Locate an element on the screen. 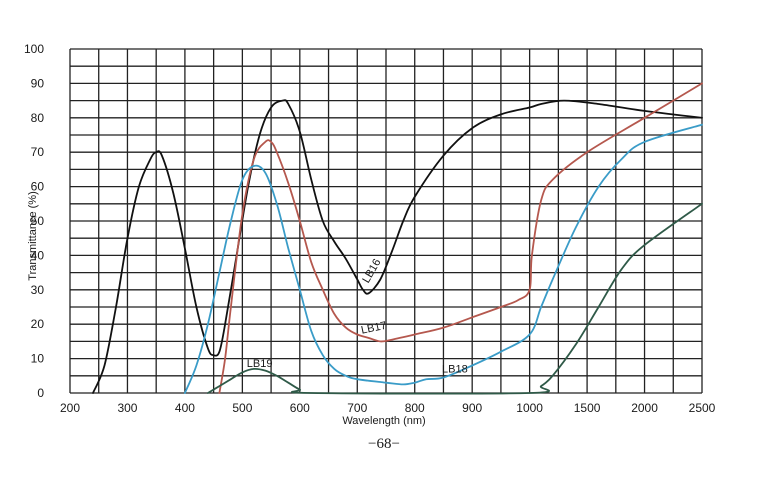  y-tick-label: 60 is located at coordinates (38, 187).